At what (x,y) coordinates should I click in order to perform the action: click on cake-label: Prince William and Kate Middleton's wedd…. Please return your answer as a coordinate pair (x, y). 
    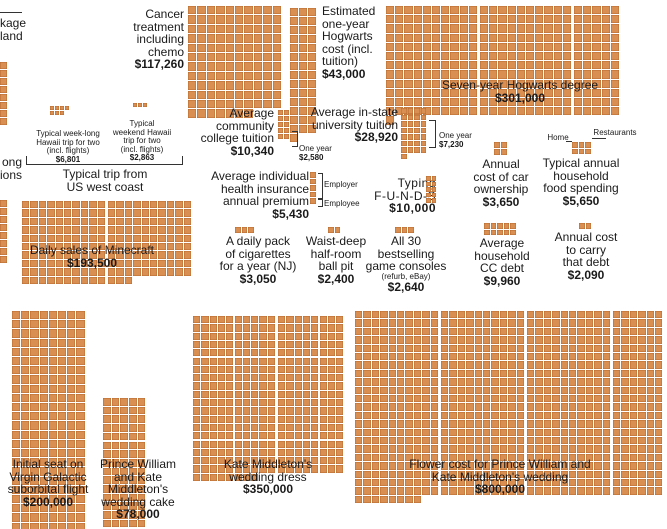
    Looking at the image, I should click on (138, 489).